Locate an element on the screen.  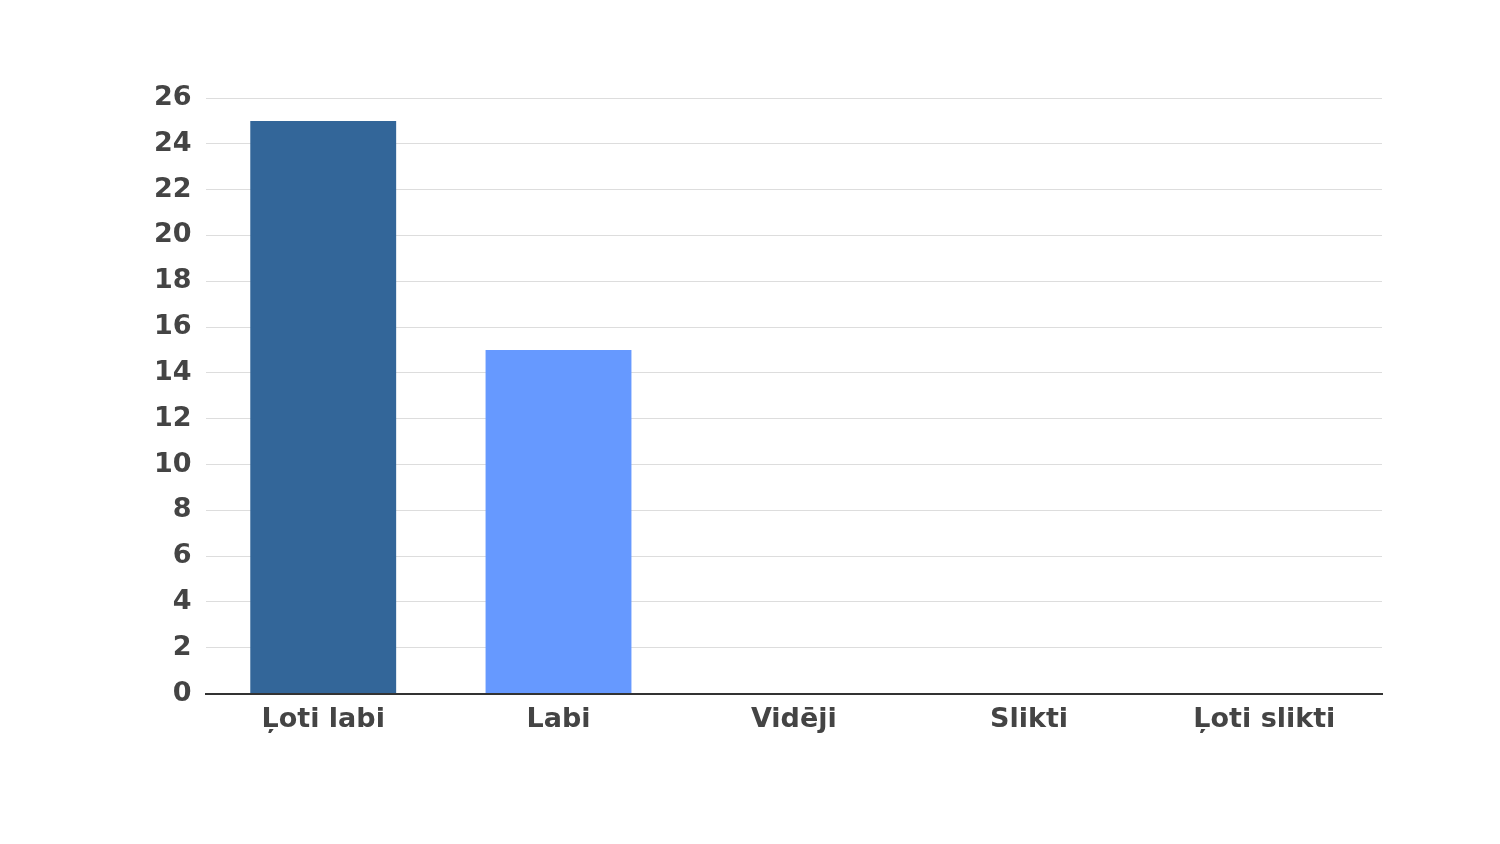
y-tick-label: 24 is located at coordinates (173, 141).